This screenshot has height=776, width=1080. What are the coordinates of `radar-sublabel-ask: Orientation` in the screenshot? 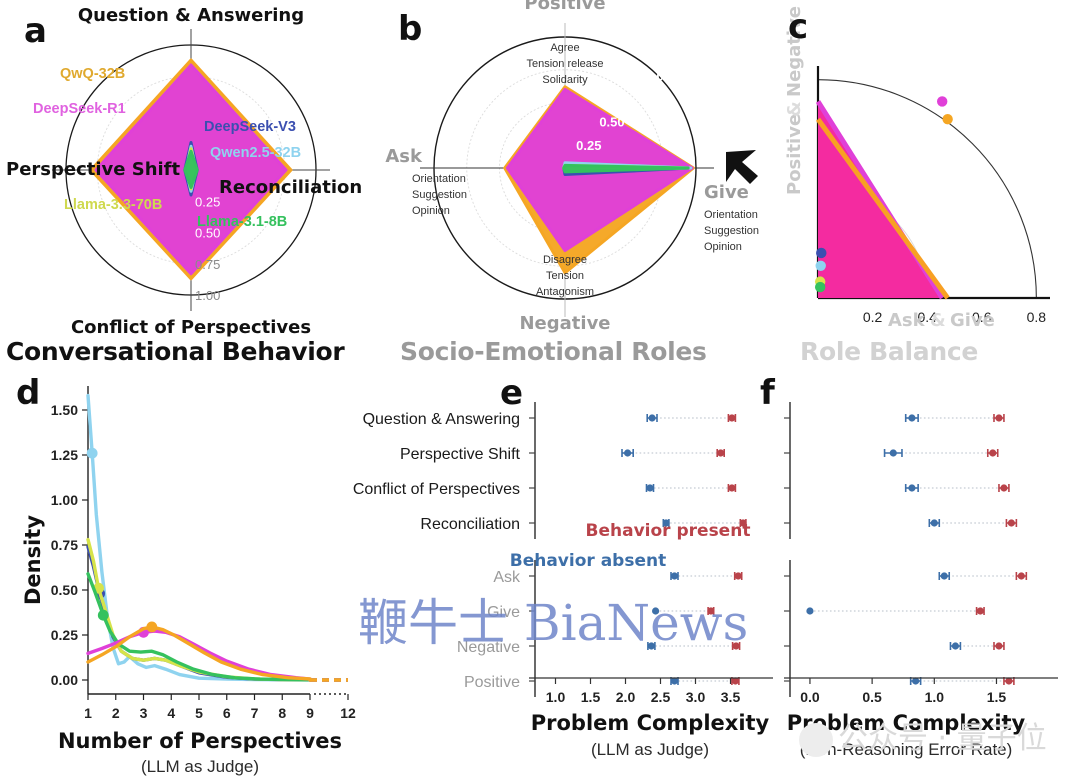 It's located at (439, 179).